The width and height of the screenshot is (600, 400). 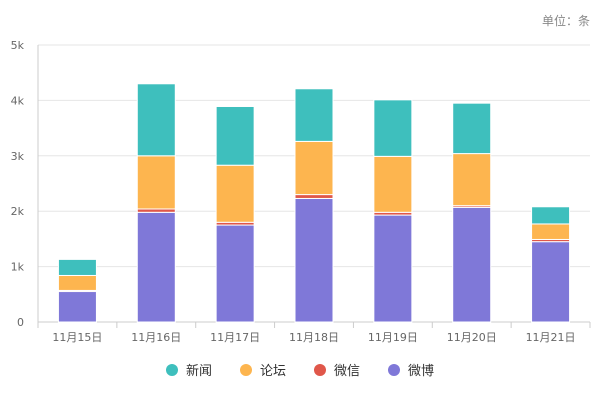 I want to click on legend-item-wechat: 微信, so click(x=337, y=369).